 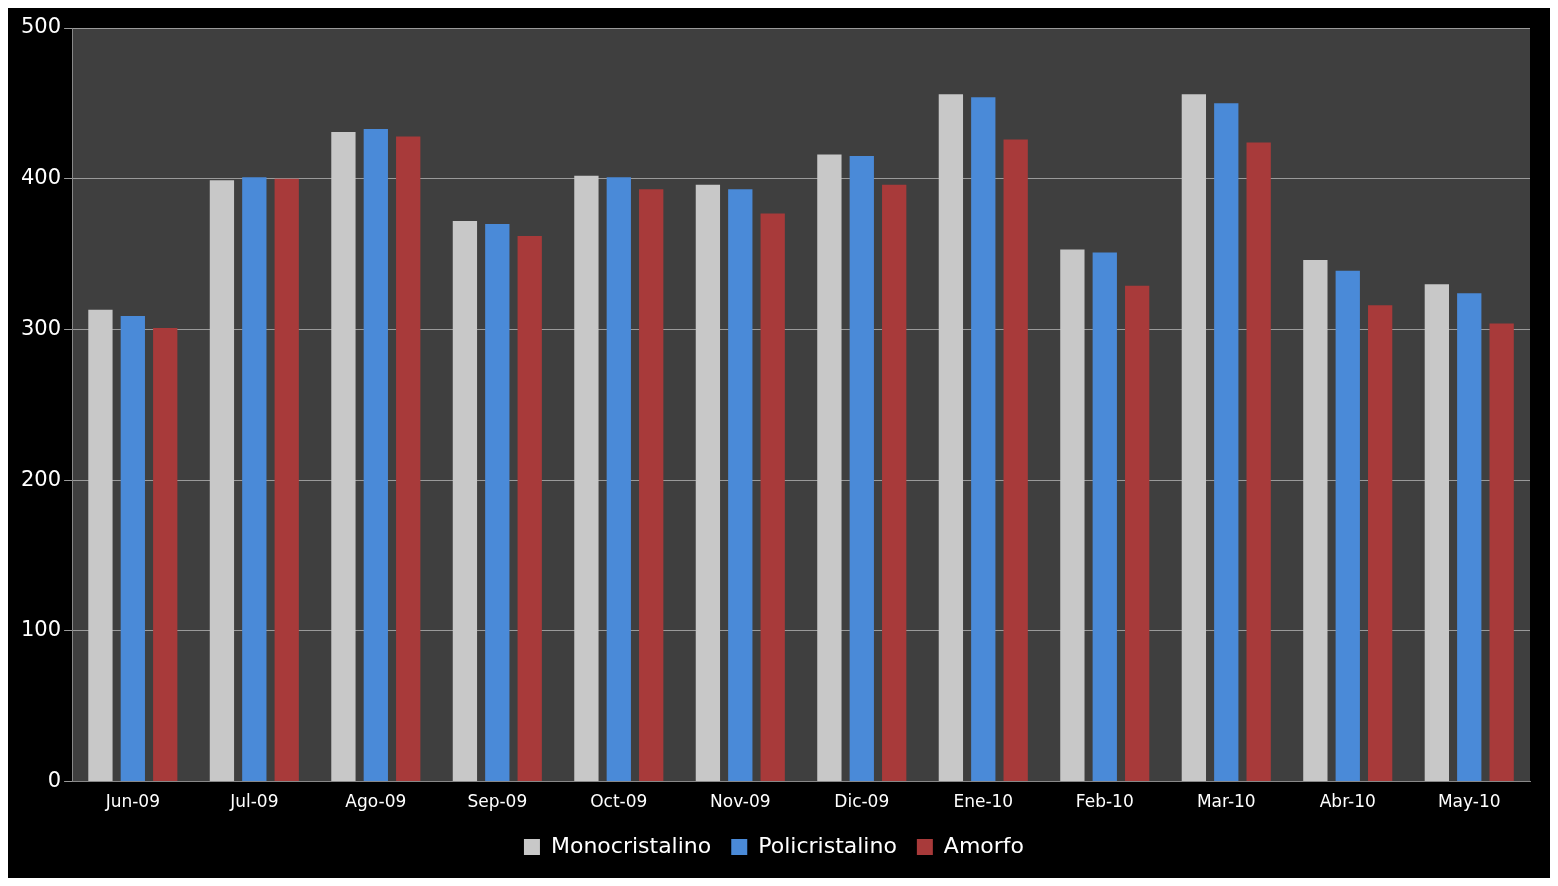 I want to click on y-tick-label: 0, so click(x=54, y=780).